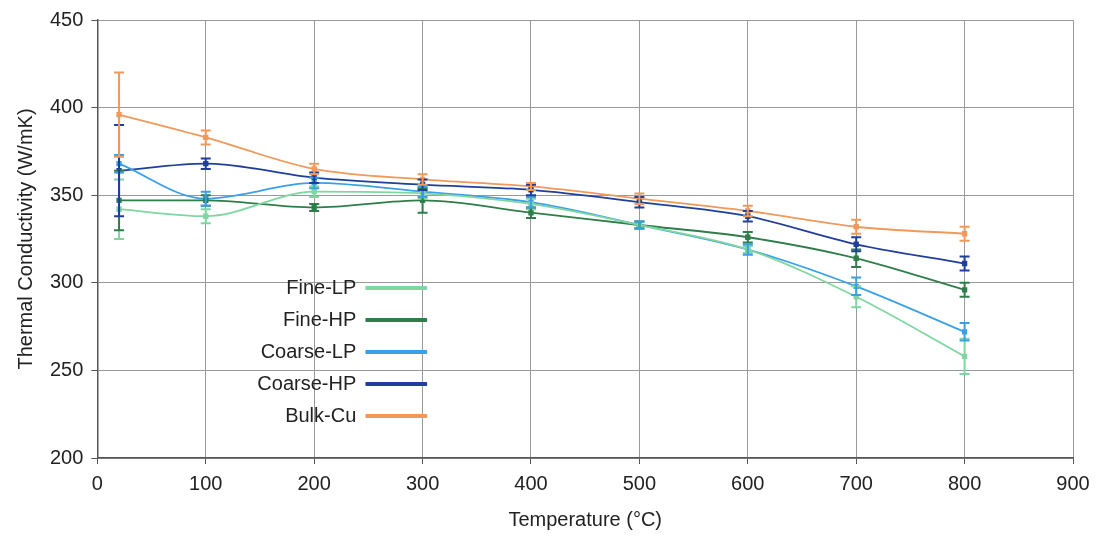 The height and width of the screenshot is (546, 1113). I want to click on y-tick-label: 300, so click(66, 281).